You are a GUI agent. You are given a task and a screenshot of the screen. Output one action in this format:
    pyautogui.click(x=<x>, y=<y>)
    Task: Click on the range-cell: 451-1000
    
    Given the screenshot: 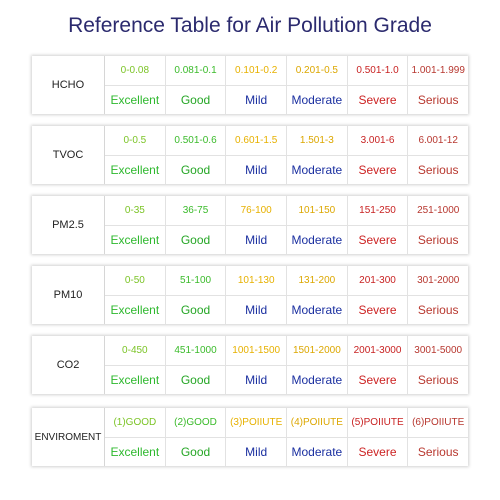 What is the action you would take?
    pyautogui.click(x=195, y=350)
    